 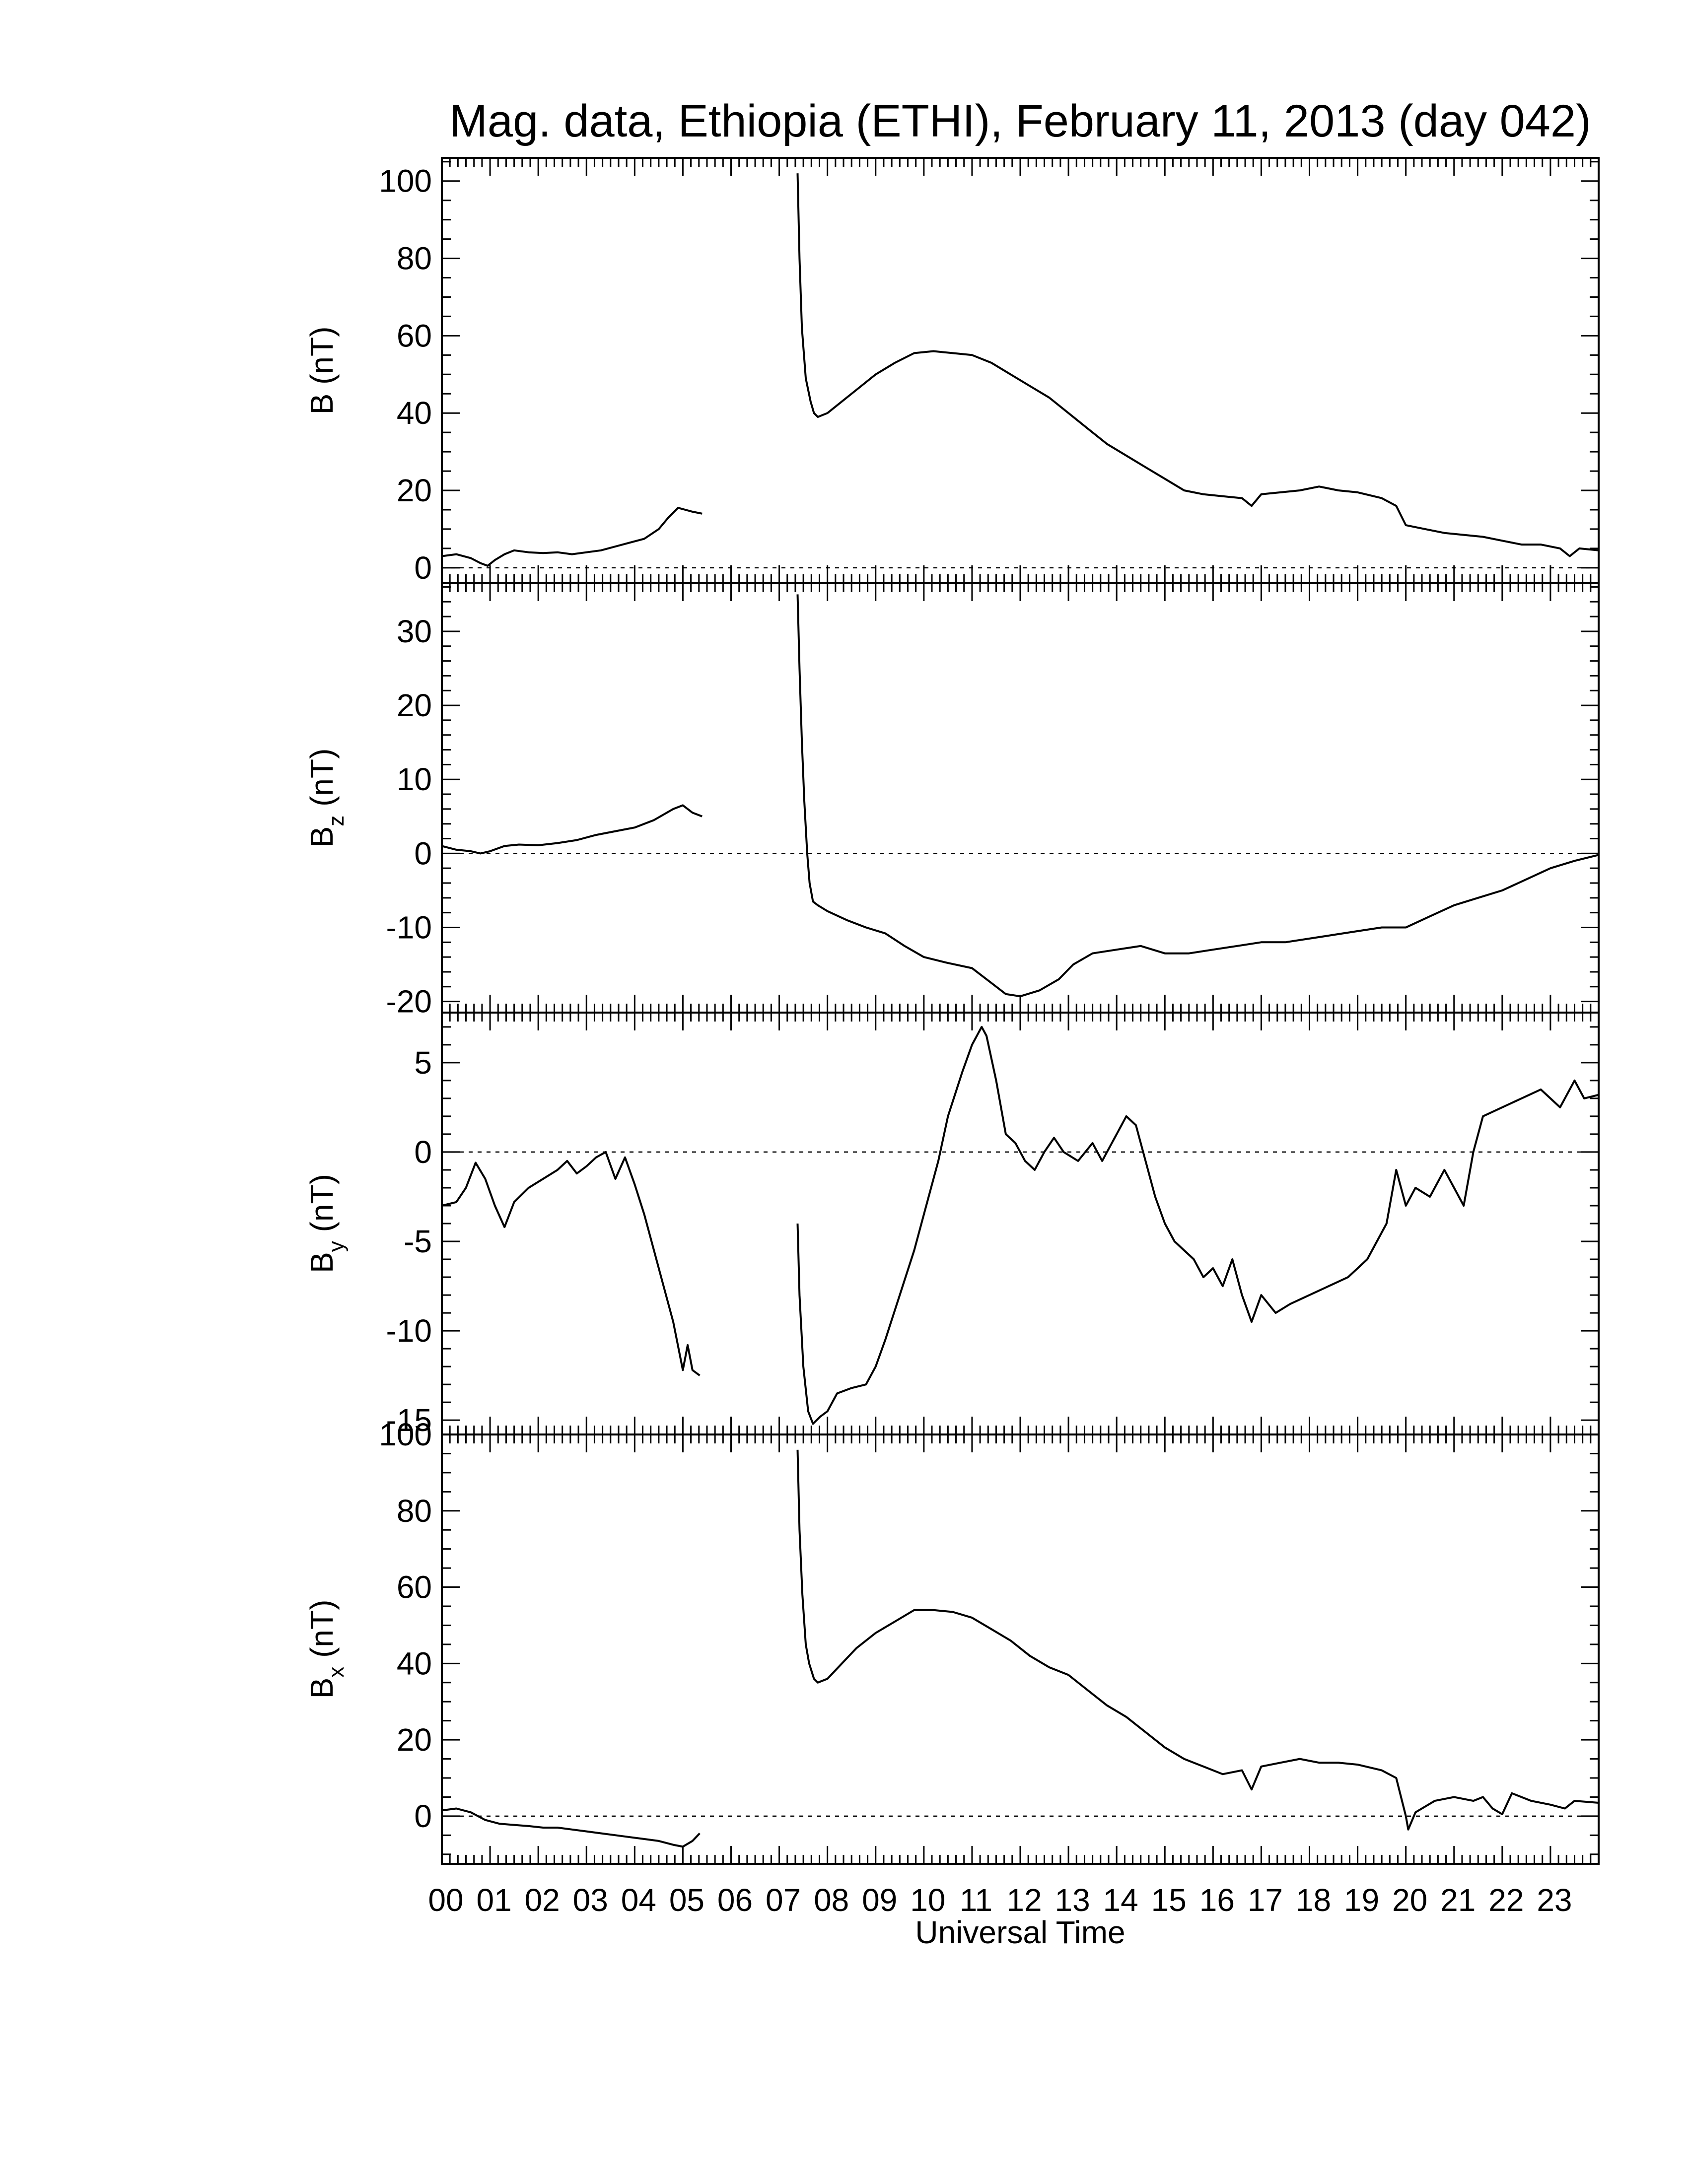 I want to click on y-tick-label: -20, so click(x=409, y=1002).